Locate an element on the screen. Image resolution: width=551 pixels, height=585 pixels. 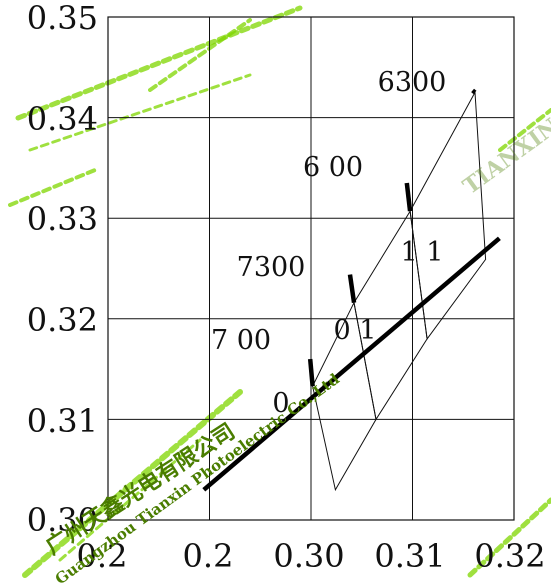
x-tick-label: 0.32 is located at coordinates (509, 556).